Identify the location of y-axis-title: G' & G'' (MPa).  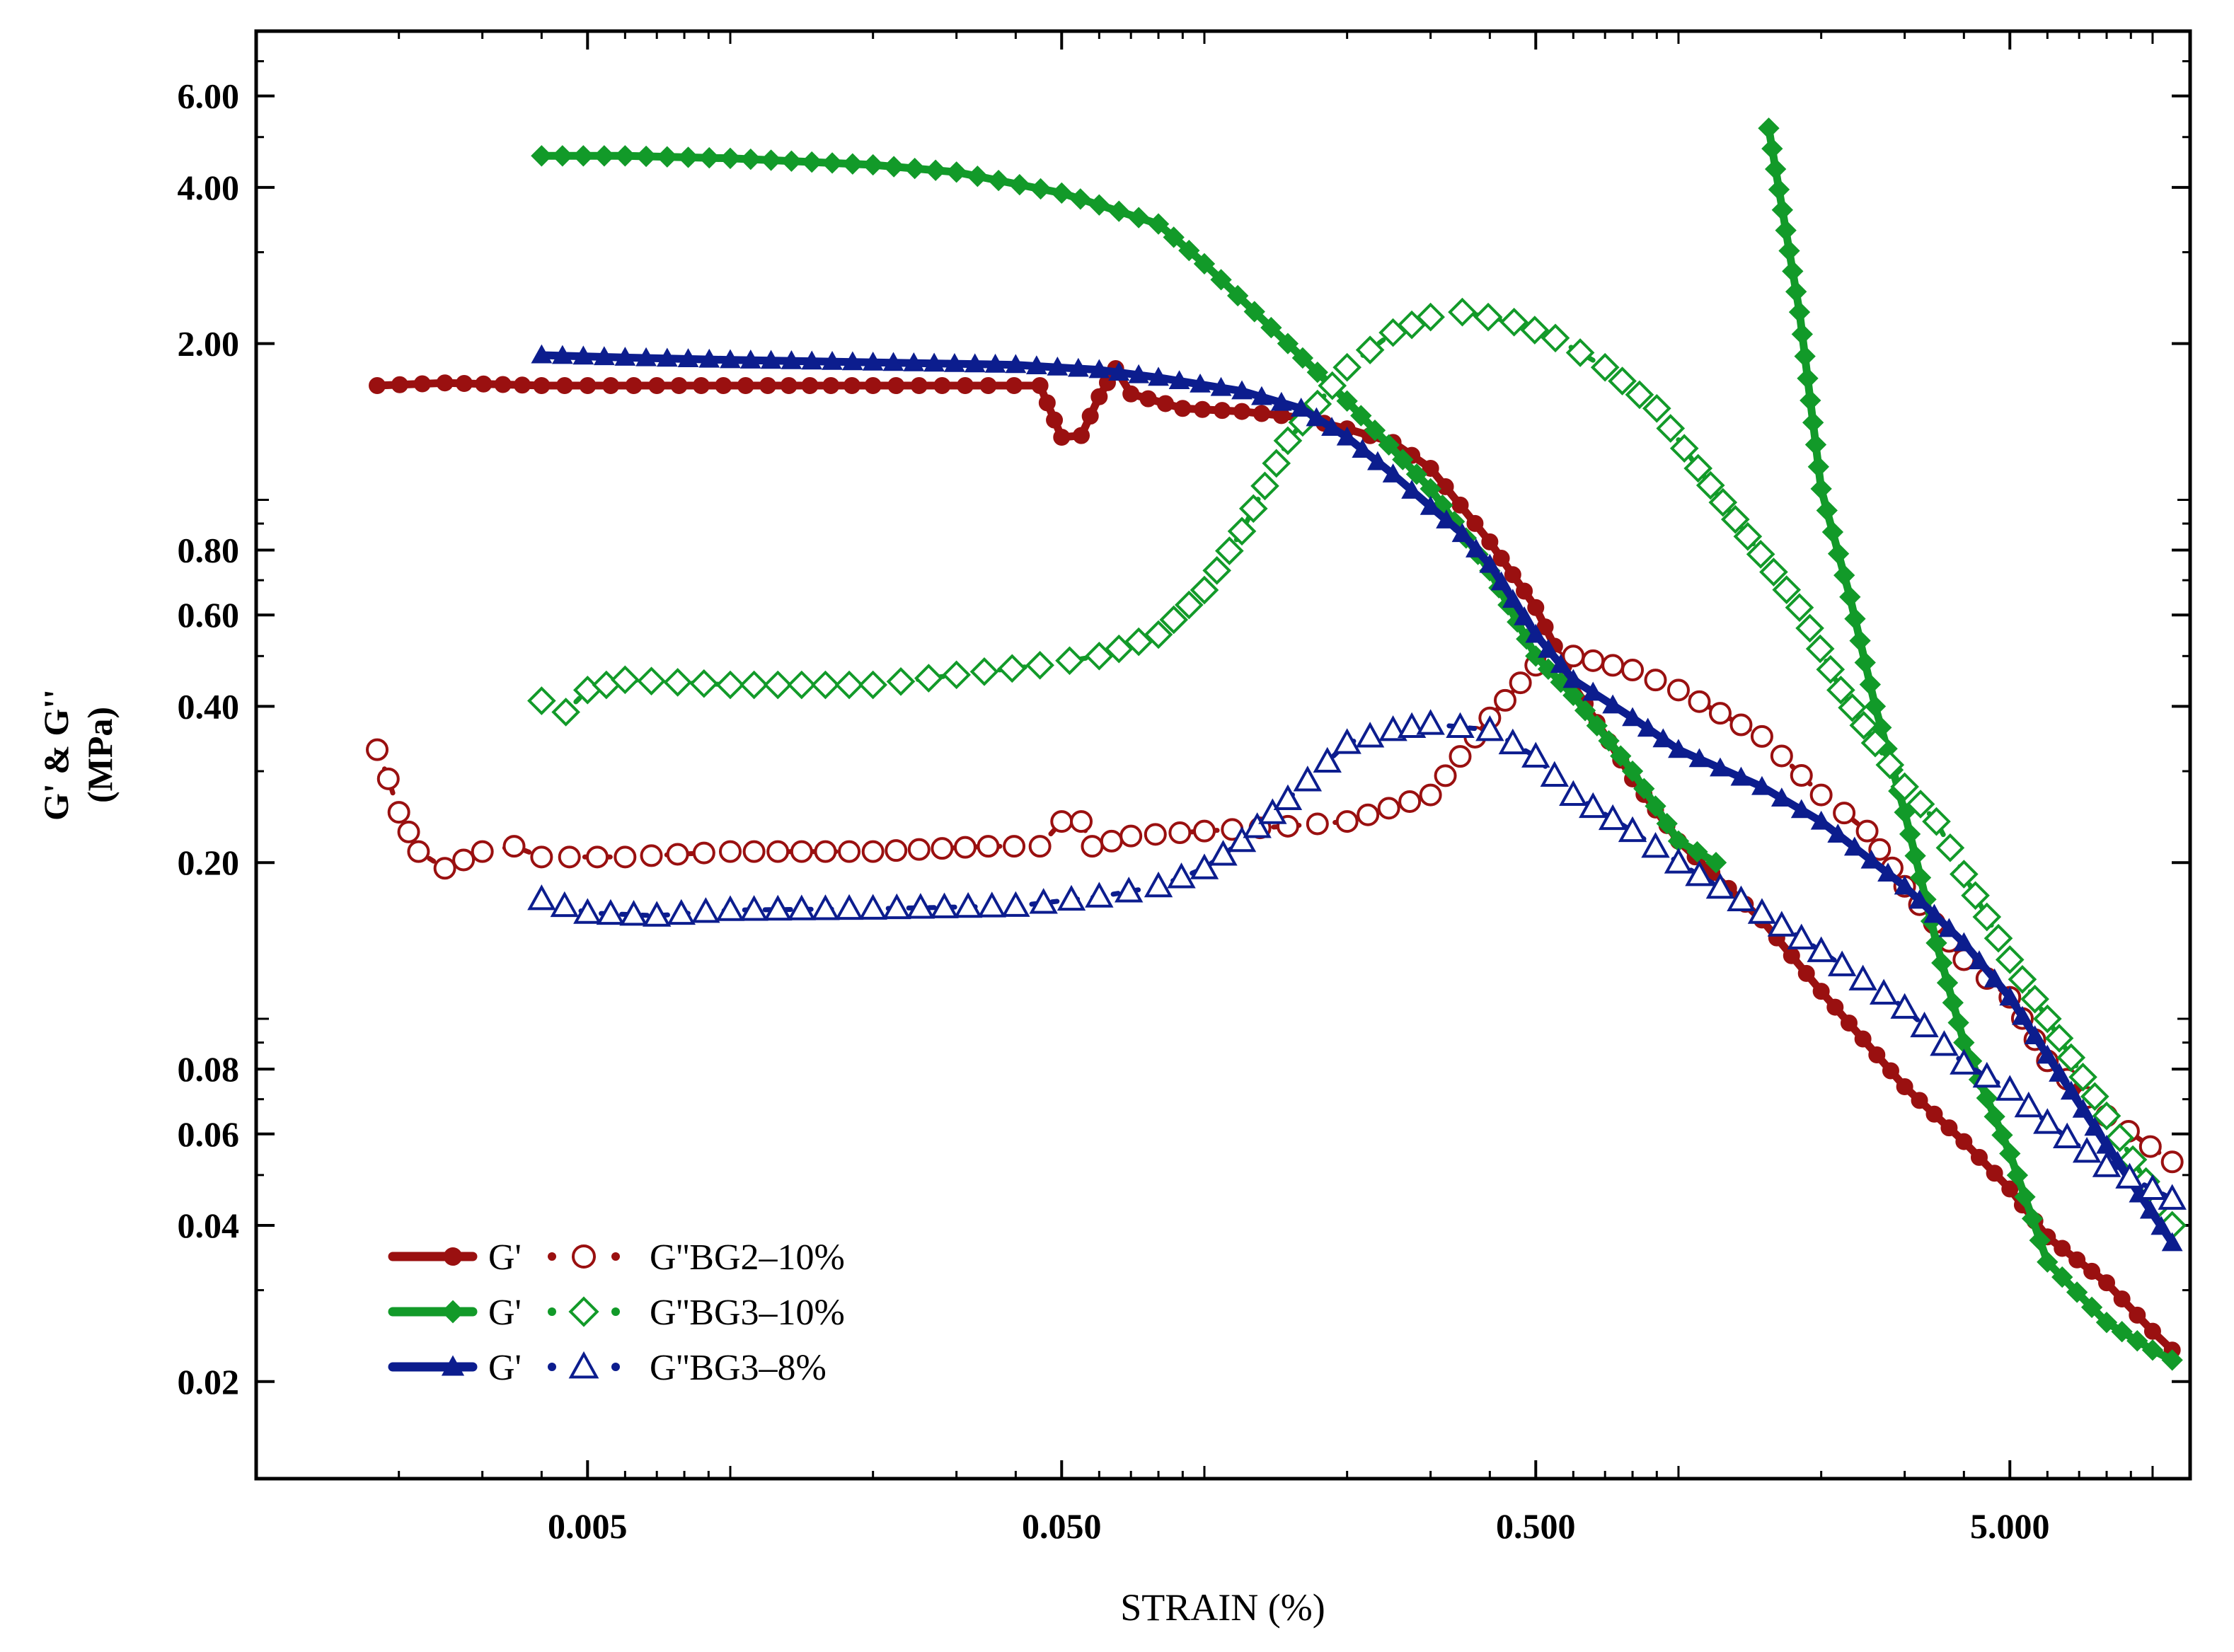
(78, 755).